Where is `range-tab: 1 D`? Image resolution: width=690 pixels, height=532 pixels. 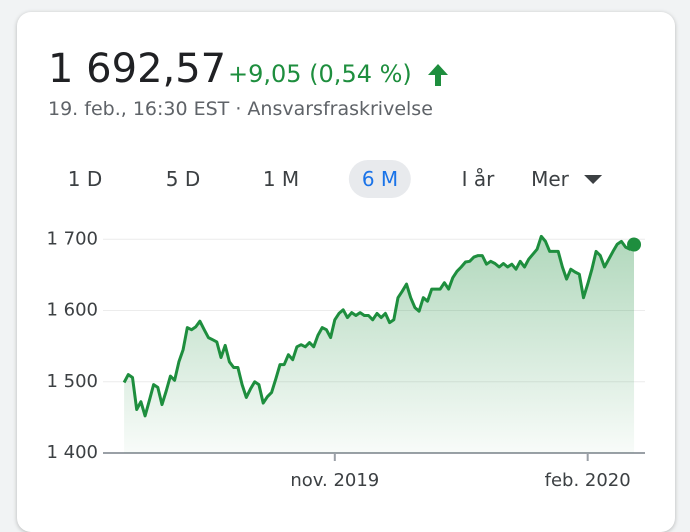
range-tab: 1 D is located at coordinates (85, 179).